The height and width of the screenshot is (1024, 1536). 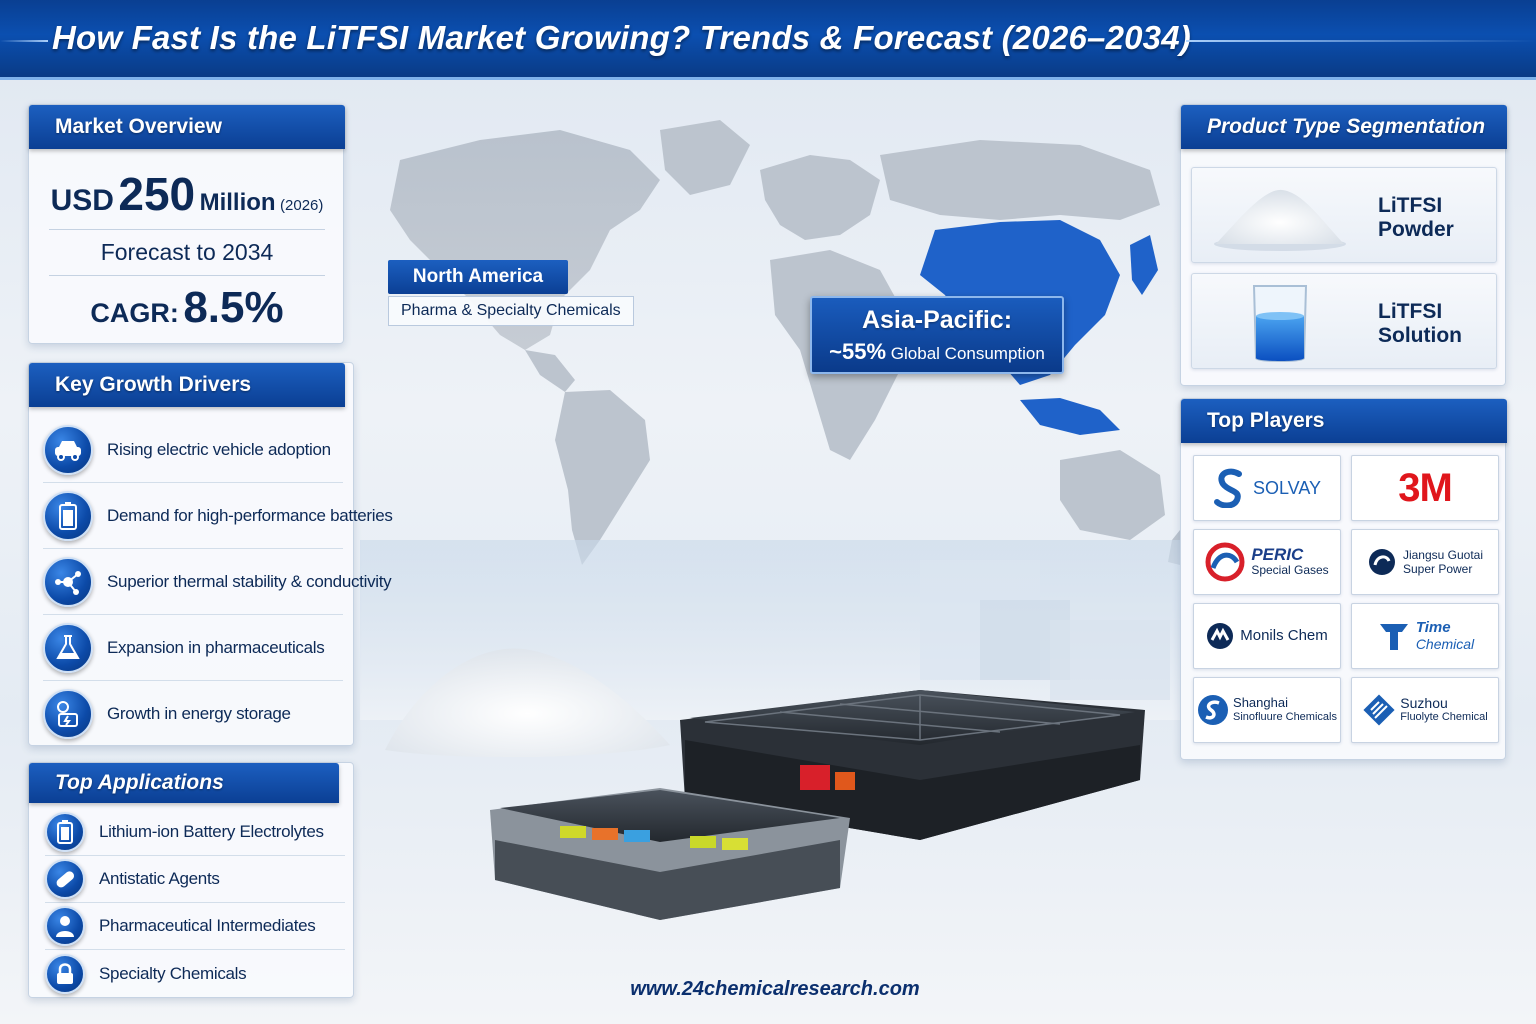 I want to click on application-label: Lithium-ion Battery Electrolytes, so click(x=211, y=831).